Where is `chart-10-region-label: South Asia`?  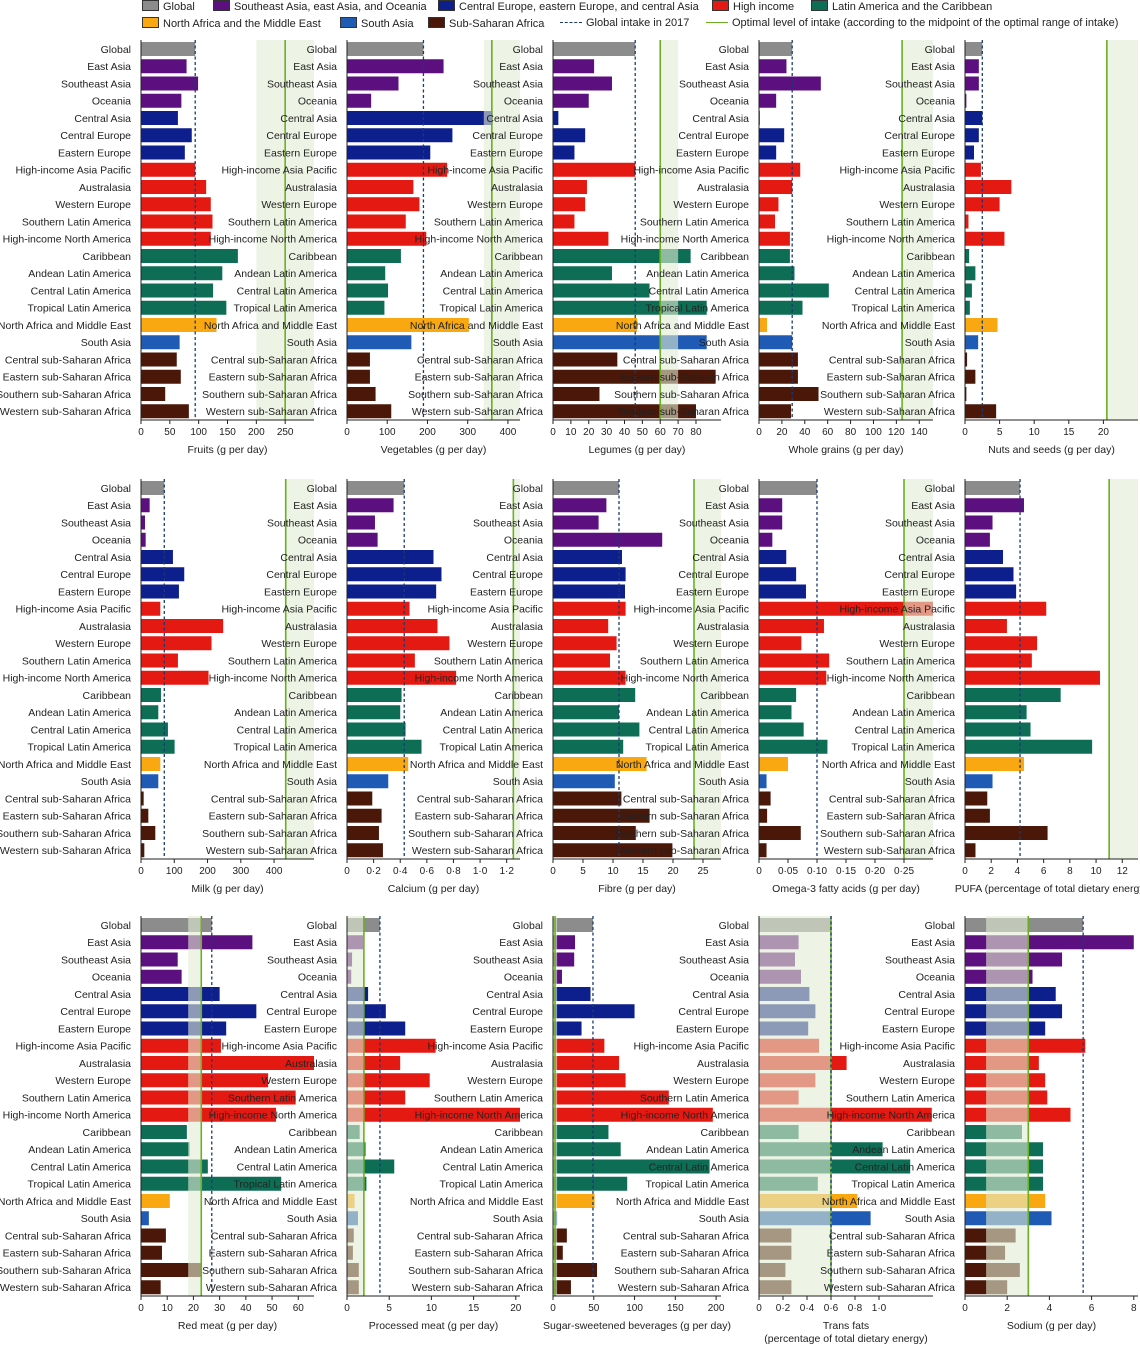
chart-10-region-label: South Asia is located at coordinates (930, 782).